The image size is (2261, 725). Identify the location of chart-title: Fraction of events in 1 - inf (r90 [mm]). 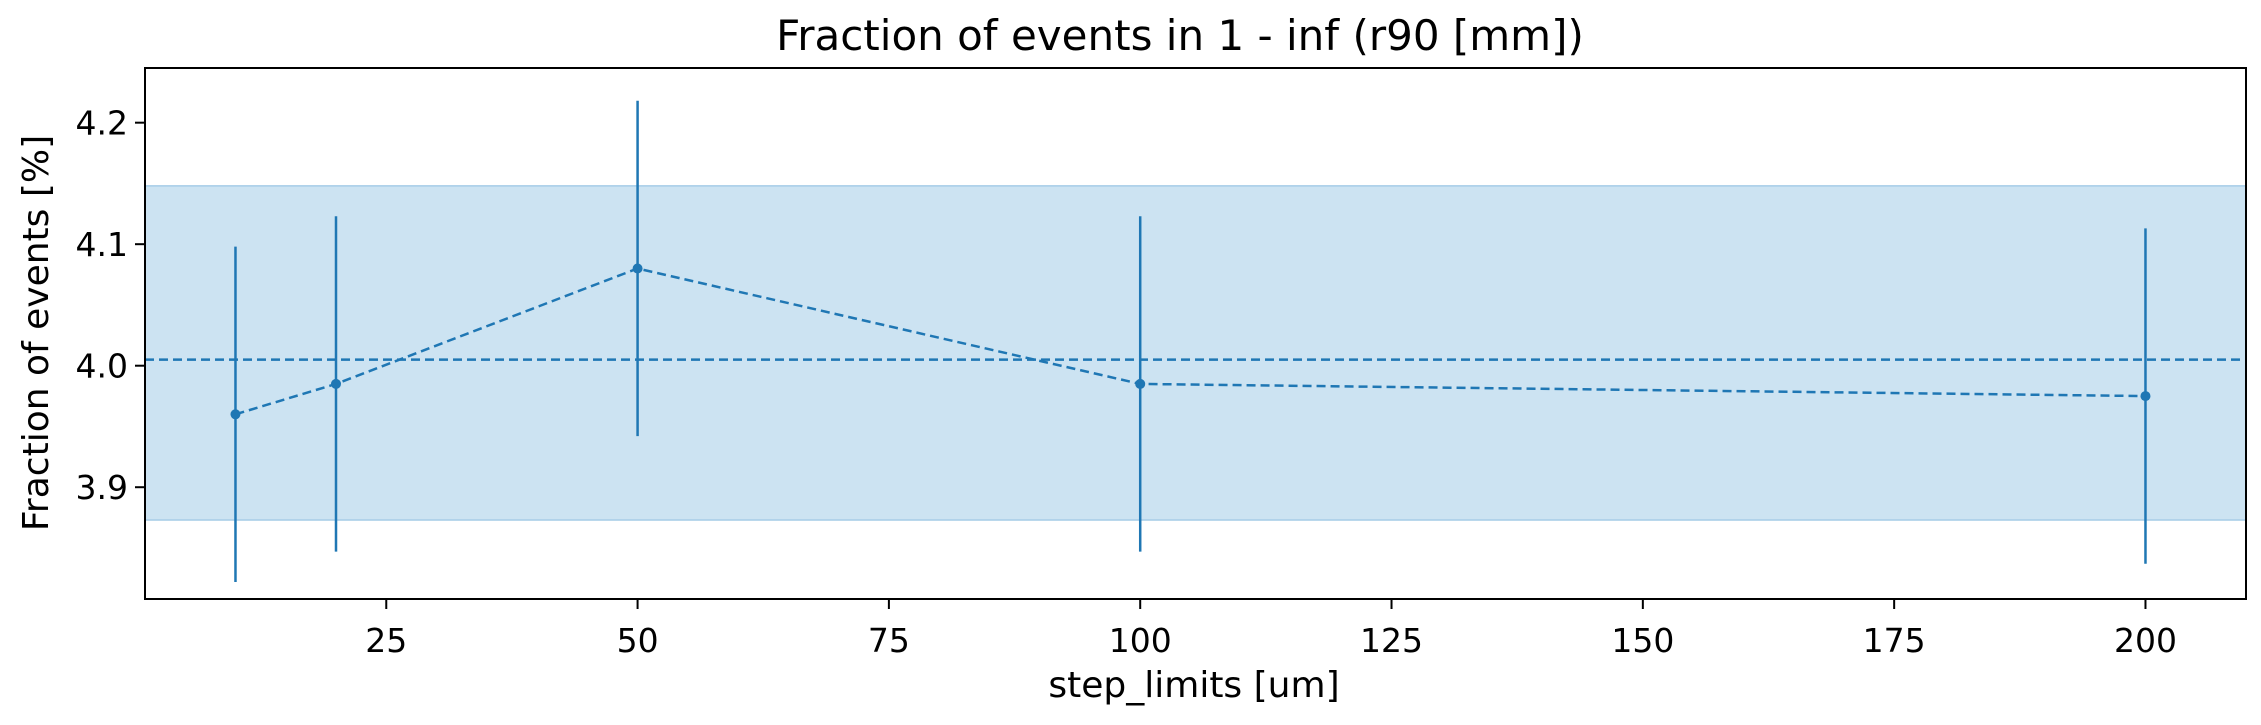
(1180, 35).